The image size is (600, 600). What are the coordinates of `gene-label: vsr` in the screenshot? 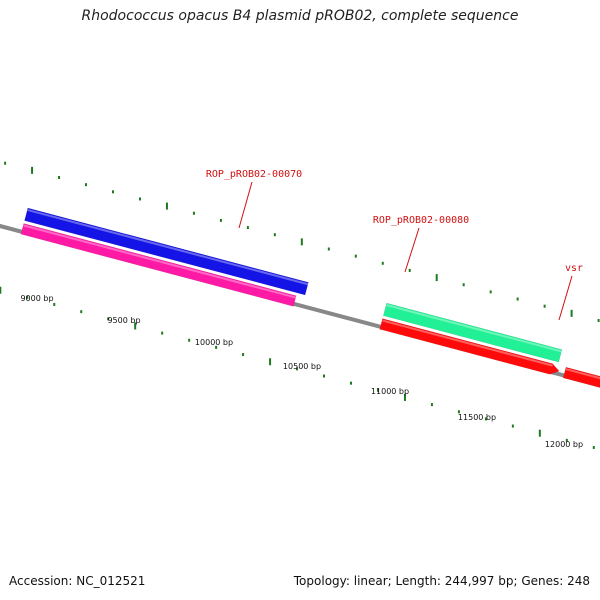 It's located at (574, 268).